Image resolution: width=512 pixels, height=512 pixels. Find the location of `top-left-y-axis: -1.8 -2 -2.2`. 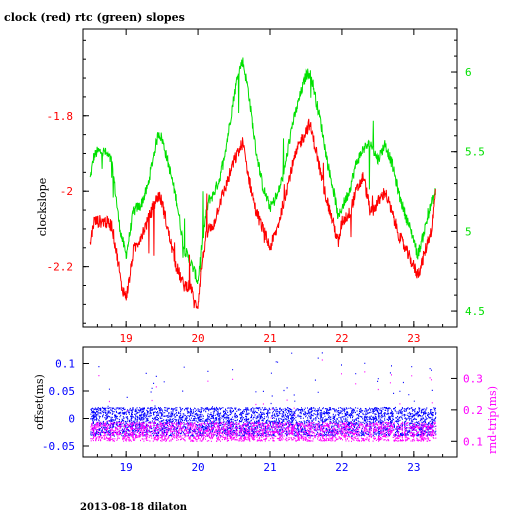

top-left-y-axis: -1.8 -2 -2.2 is located at coordinates (68, 181).